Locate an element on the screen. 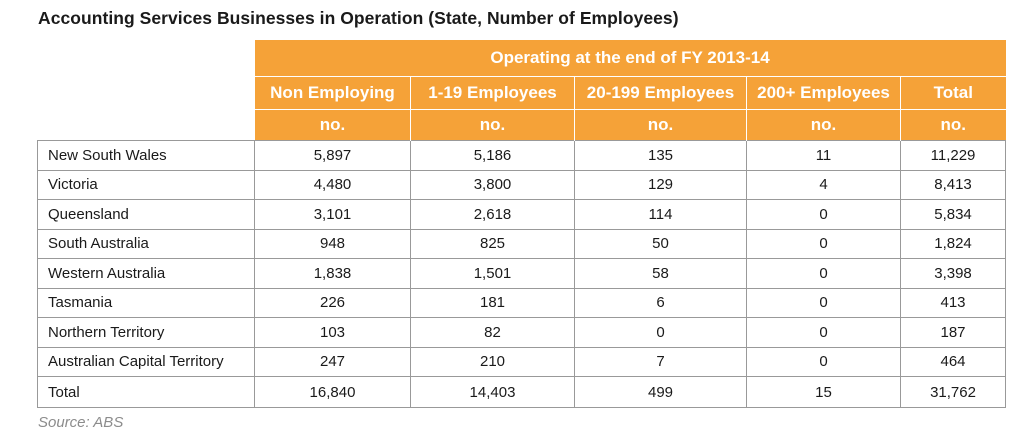 Image resolution: width=1024 pixels, height=439 pixels. total-row: Total 16,840 14,403 499 15 31,762 is located at coordinates (522, 392).